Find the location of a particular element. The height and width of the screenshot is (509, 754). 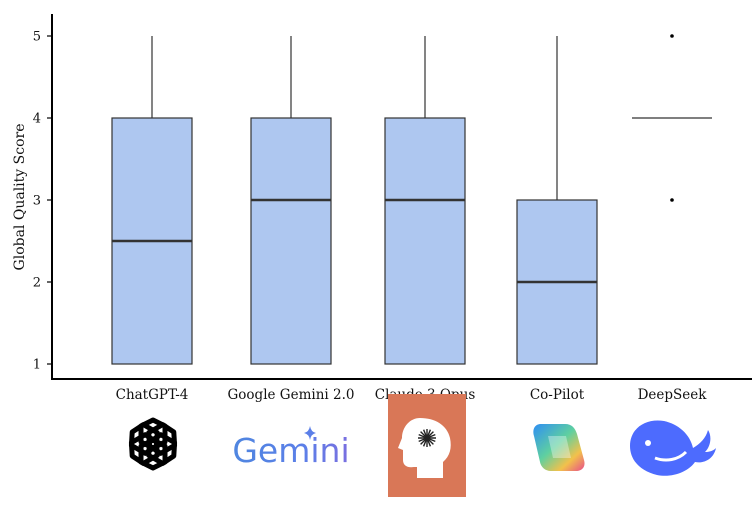

y-ticks: 1 2 3 4 5 is located at coordinates (42, 201).